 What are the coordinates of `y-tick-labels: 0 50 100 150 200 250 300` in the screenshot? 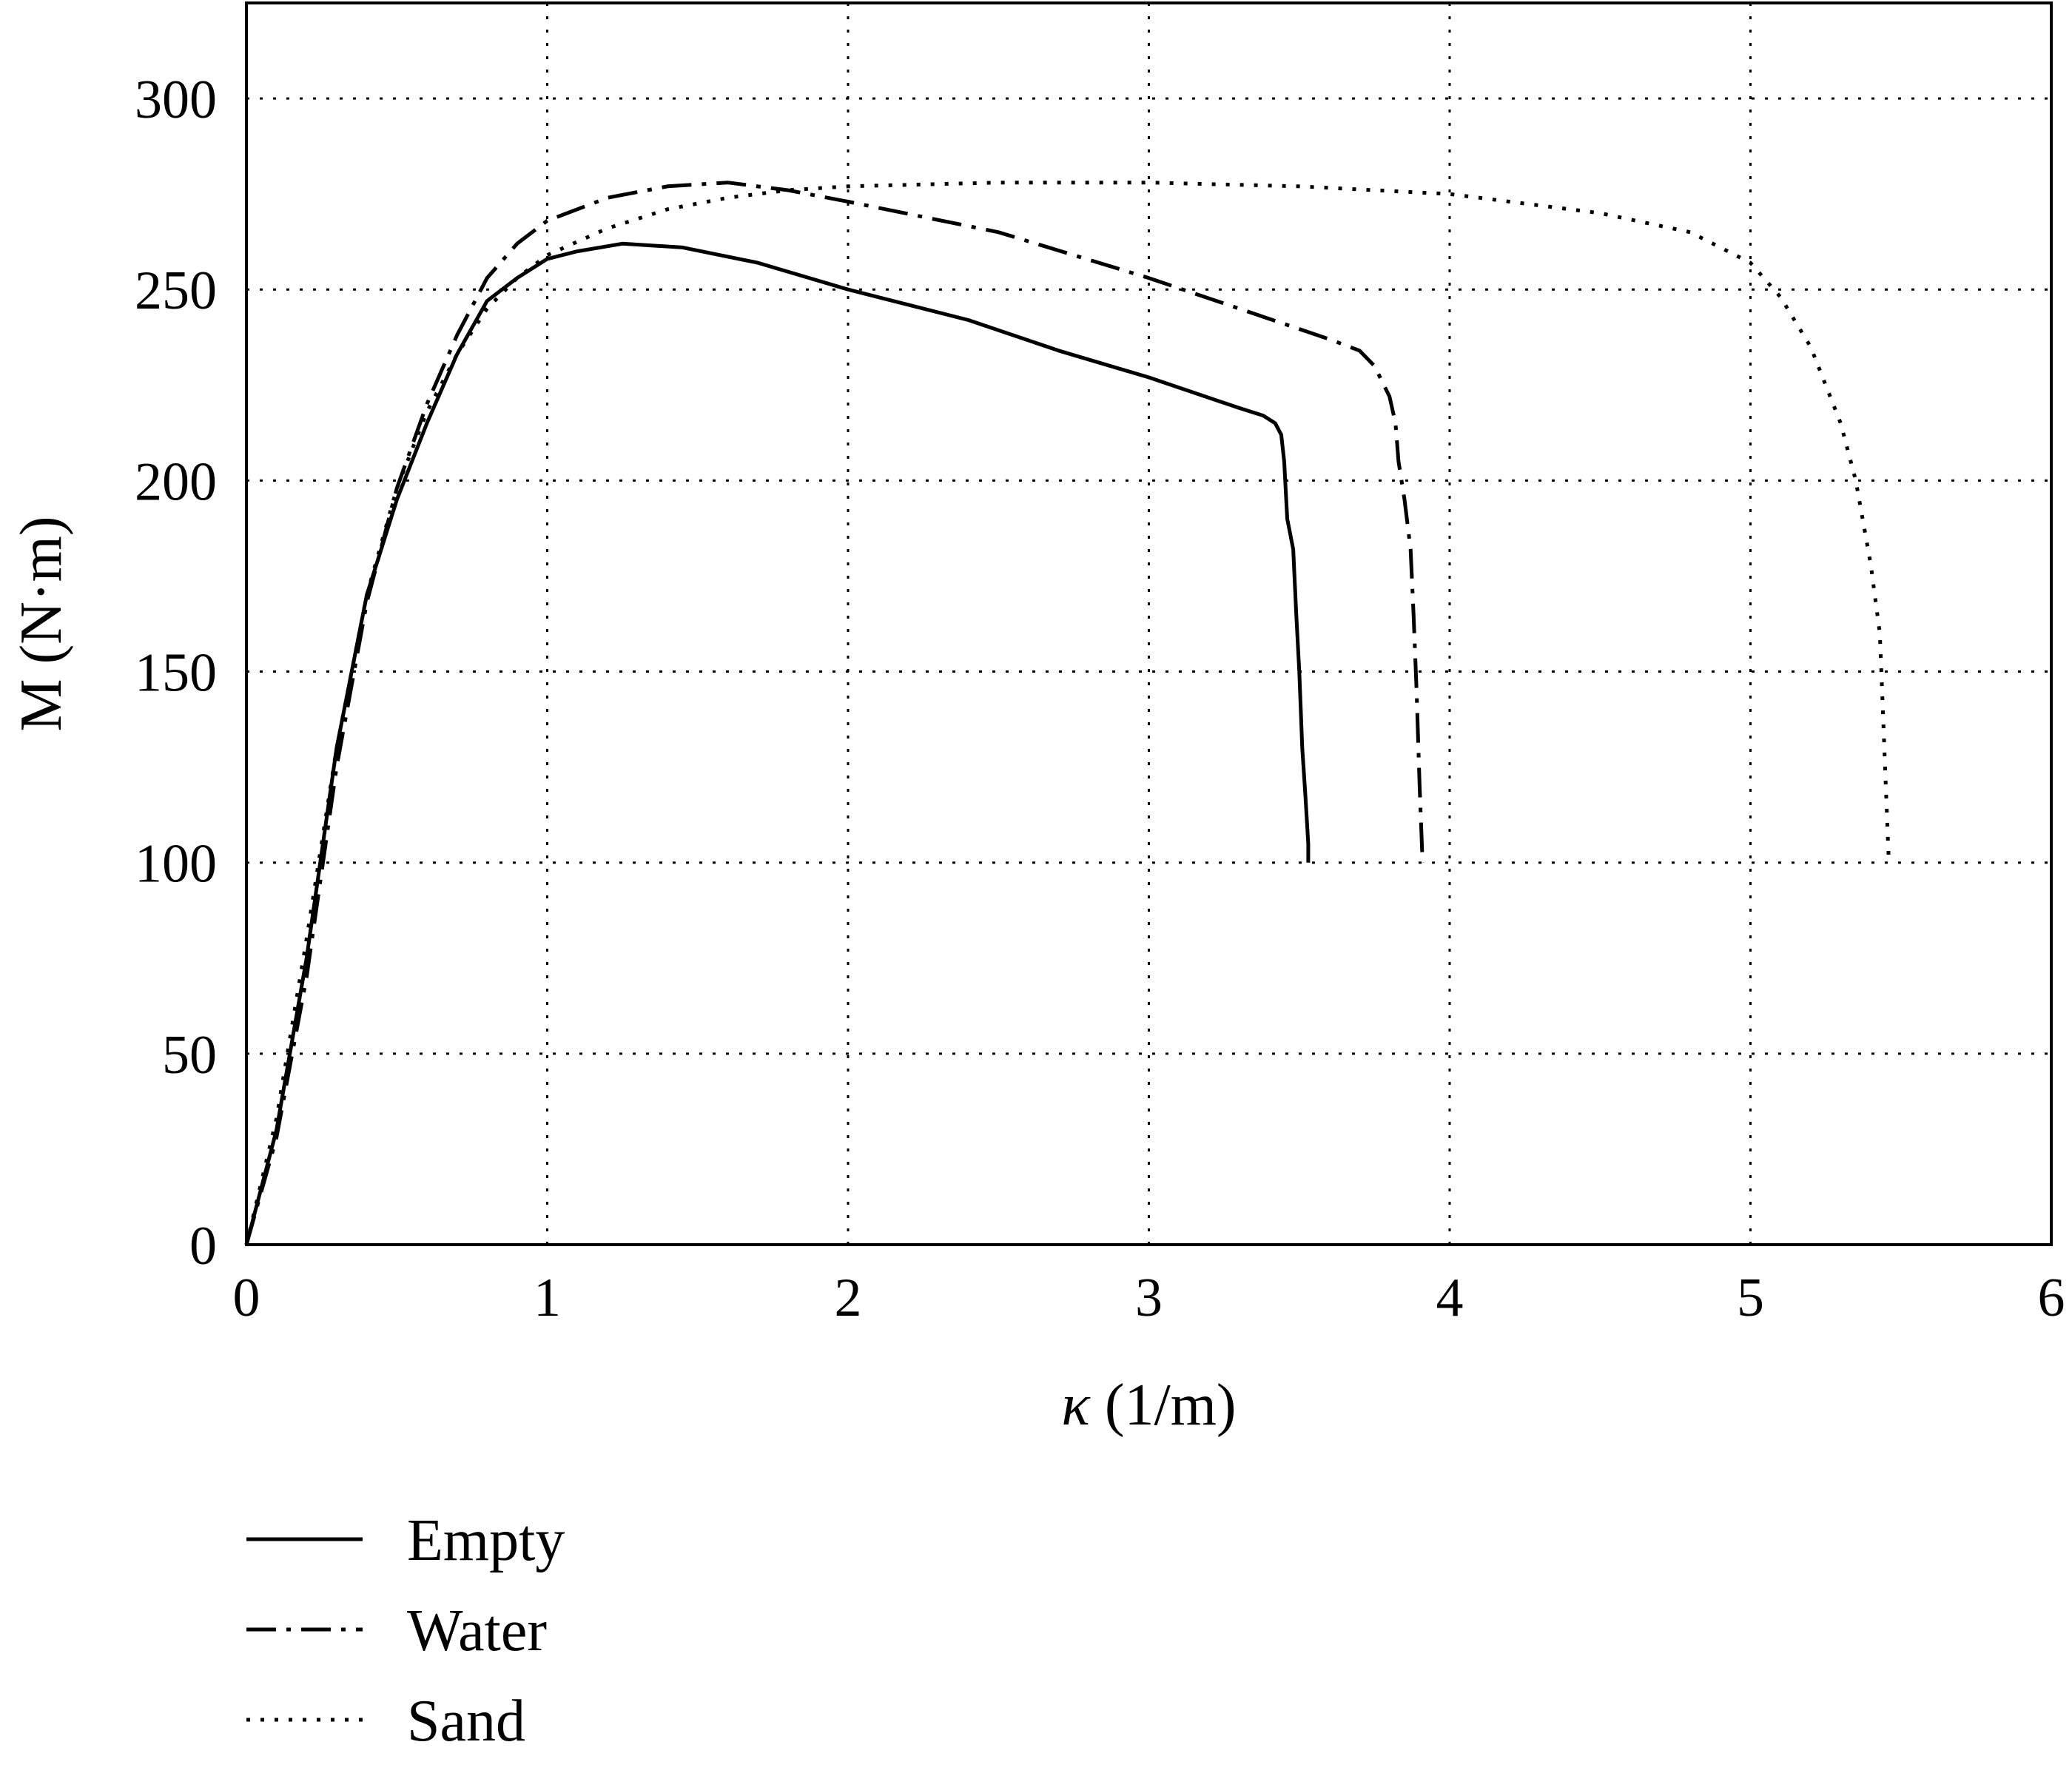 It's located at (176, 673).